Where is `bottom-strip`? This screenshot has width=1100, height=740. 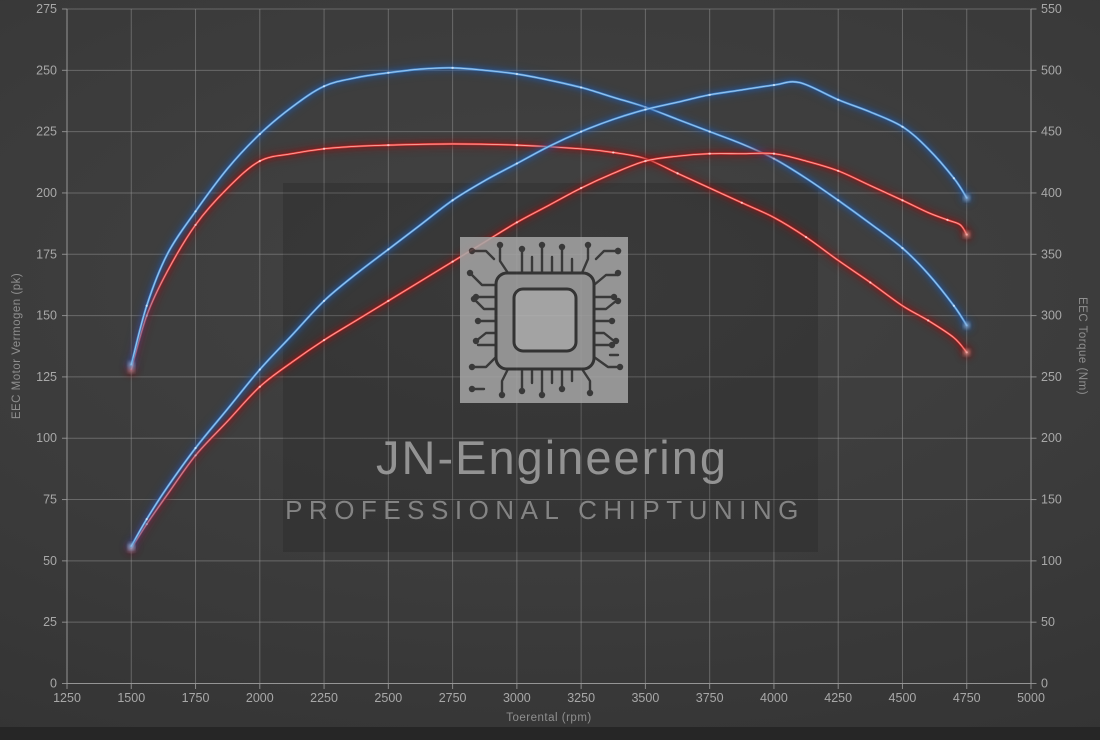 bottom-strip is located at coordinates (550, 733).